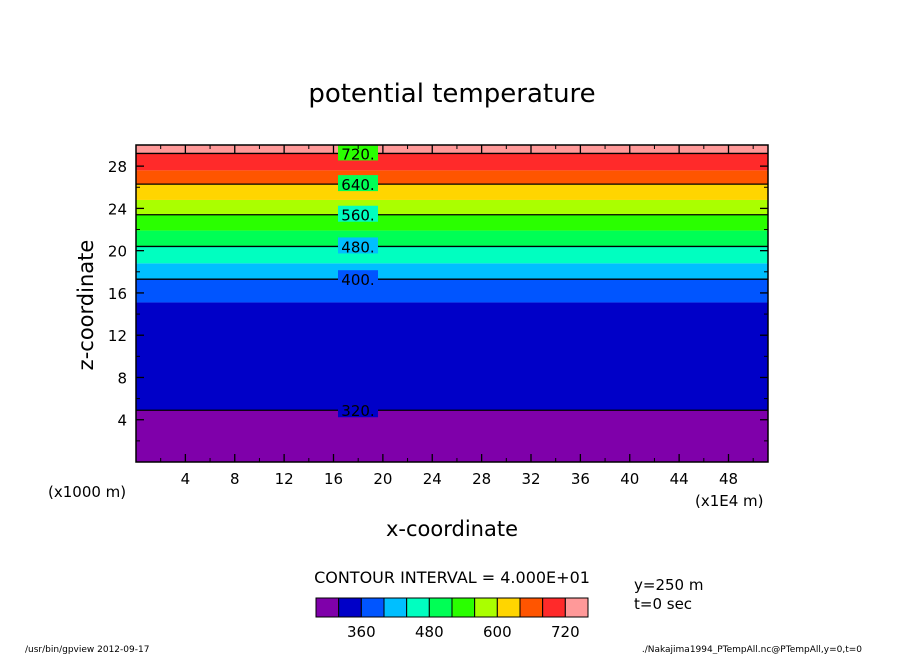 This screenshot has width=904, height=654. What do you see at coordinates (87, 492) in the screenshot?
I see `y-unit-label: (x1000 m)` at bounding box center [87, 492].